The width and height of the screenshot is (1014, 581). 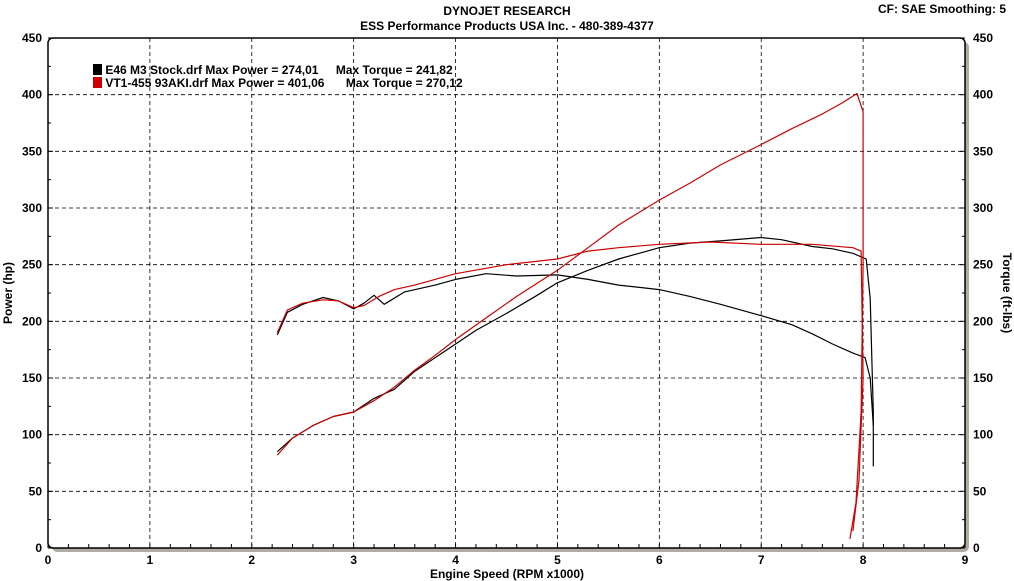 What do you see at coordinates (32, 265) in the screenshot?
I see `y-tick-label: 250` at bounding box center [32, 265].